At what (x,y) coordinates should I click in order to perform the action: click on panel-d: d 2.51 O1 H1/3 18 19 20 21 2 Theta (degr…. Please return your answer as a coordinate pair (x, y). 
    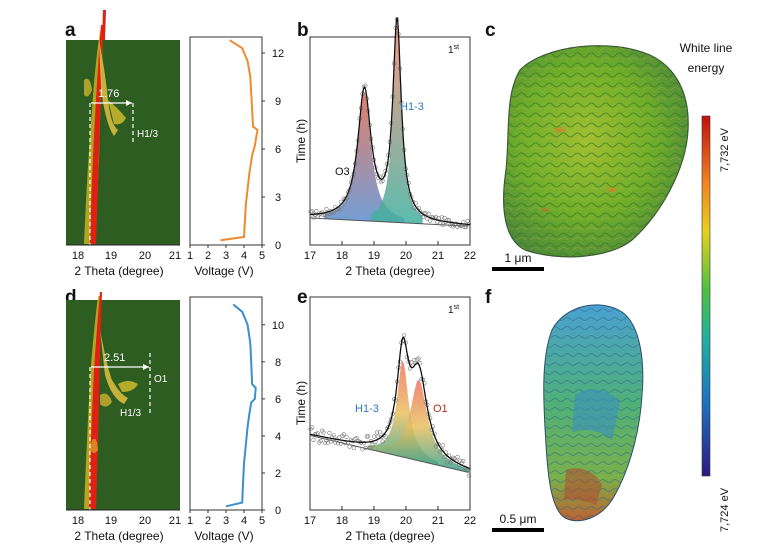
    Looking at the image, I should click on (123, 415).